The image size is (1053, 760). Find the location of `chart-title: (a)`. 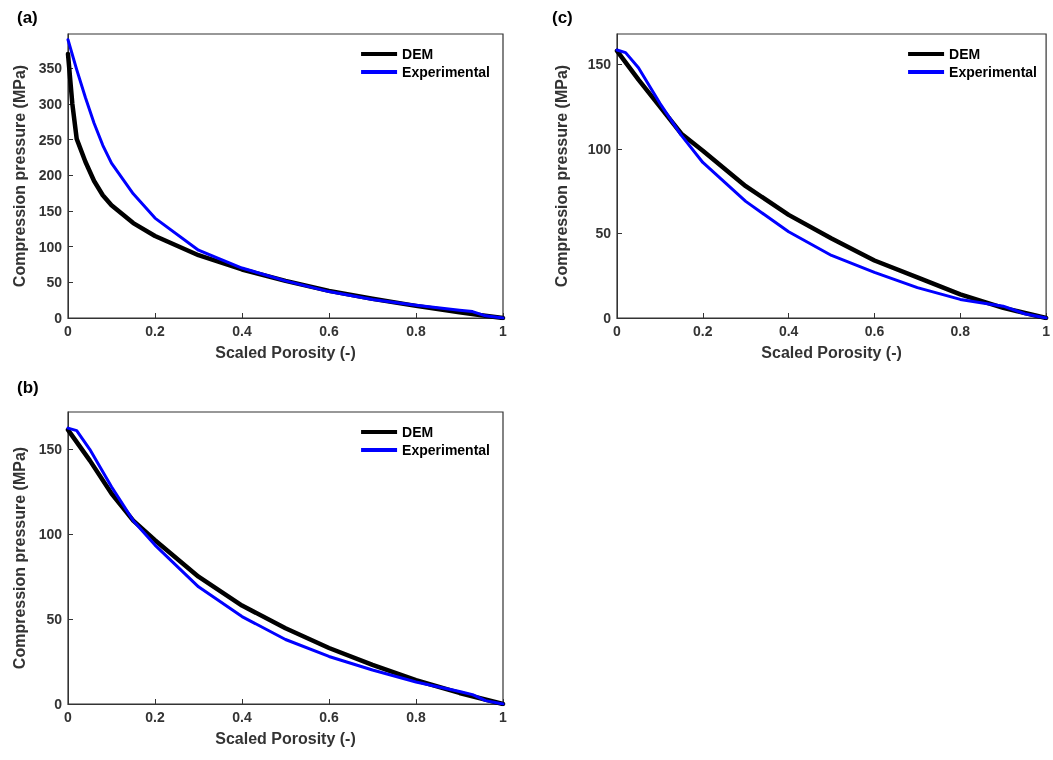

chart-title: (a) is located at coordinates (27, 17).